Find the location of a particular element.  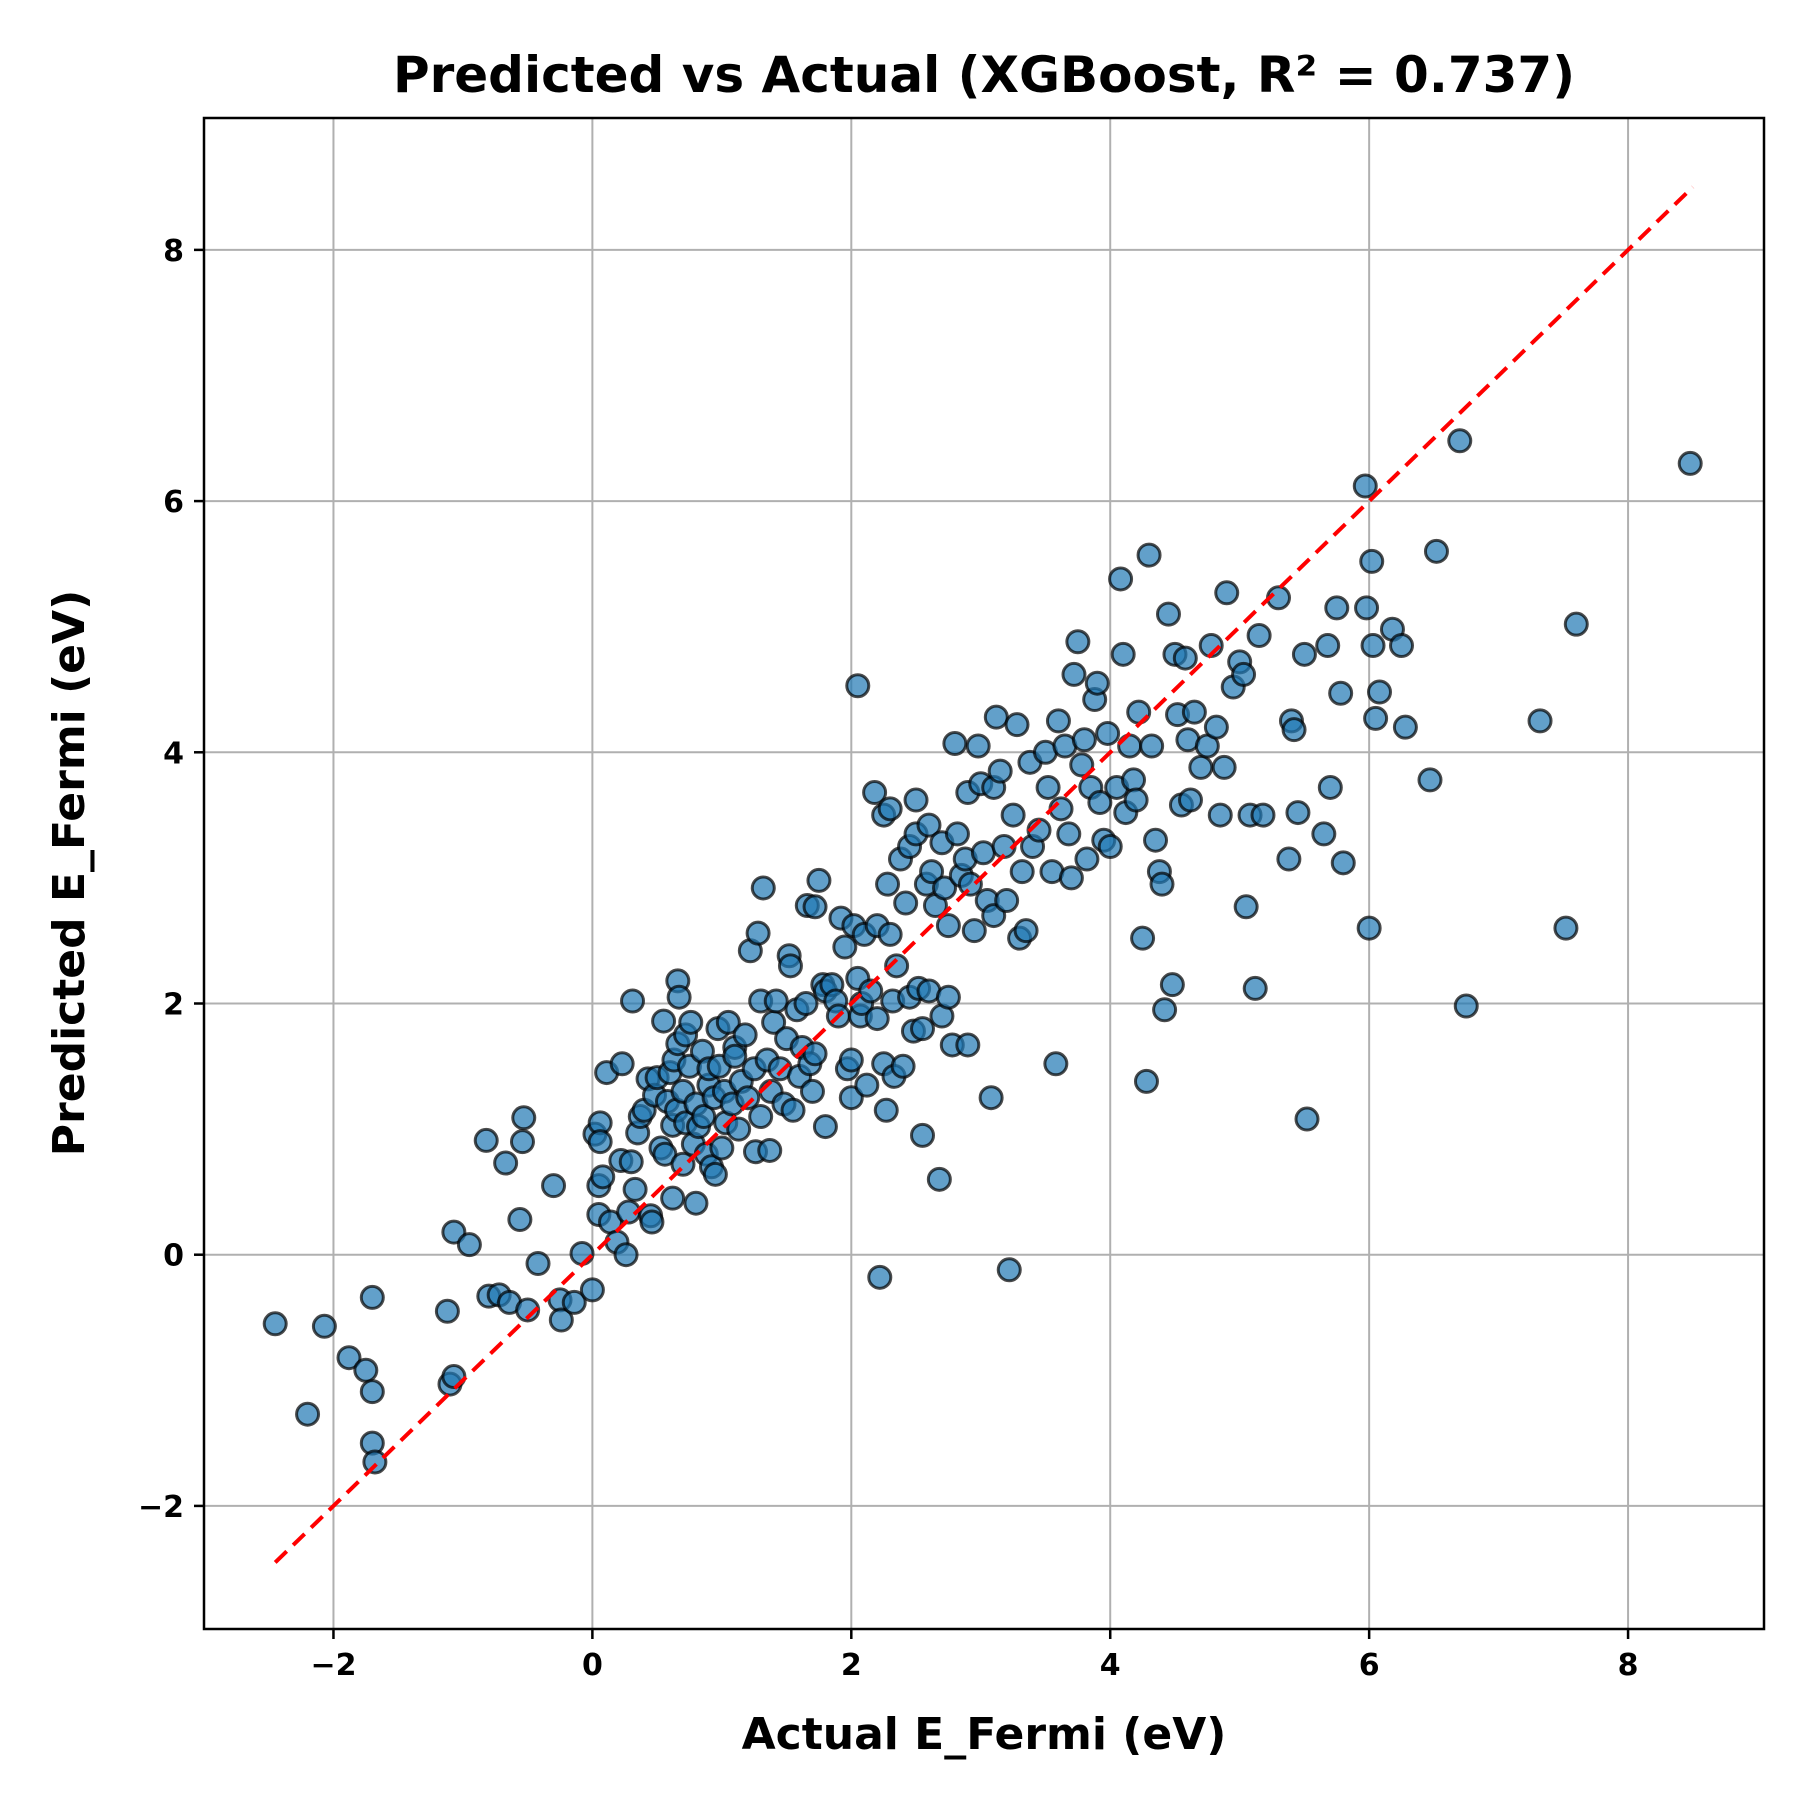

y-tick-label: 4 is located at coordinates (173, 753).